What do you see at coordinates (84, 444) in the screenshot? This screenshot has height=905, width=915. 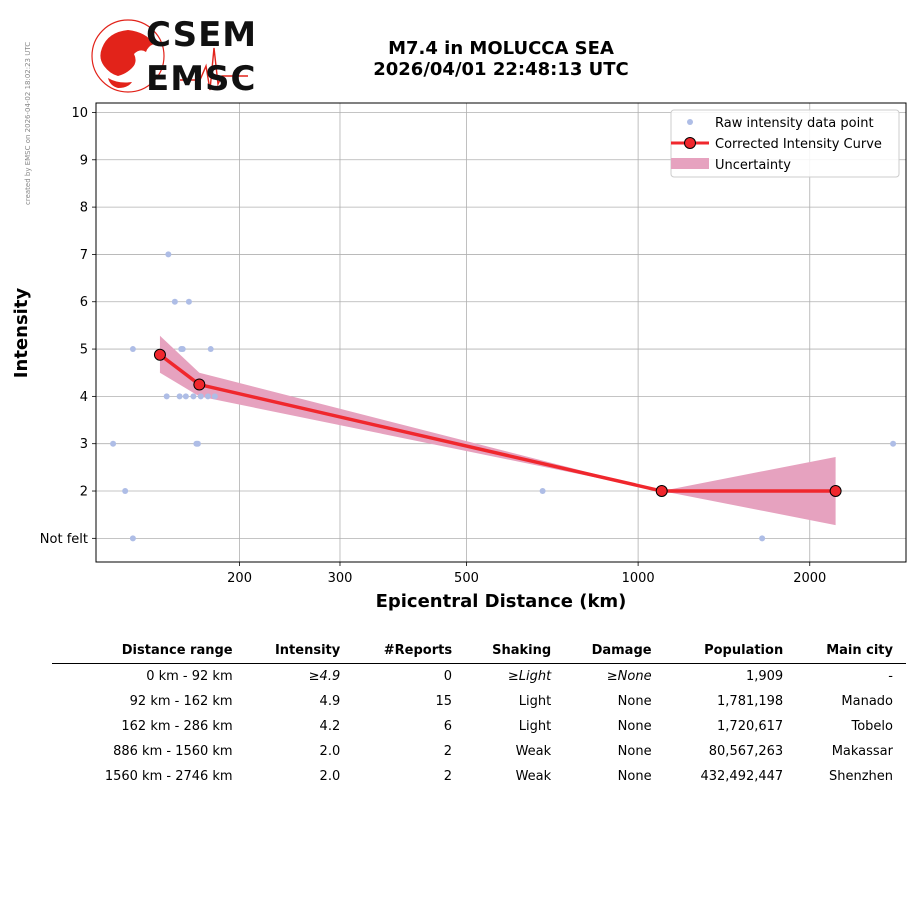 I see `y-tick-label: 3` at bounding box center [84, 444].